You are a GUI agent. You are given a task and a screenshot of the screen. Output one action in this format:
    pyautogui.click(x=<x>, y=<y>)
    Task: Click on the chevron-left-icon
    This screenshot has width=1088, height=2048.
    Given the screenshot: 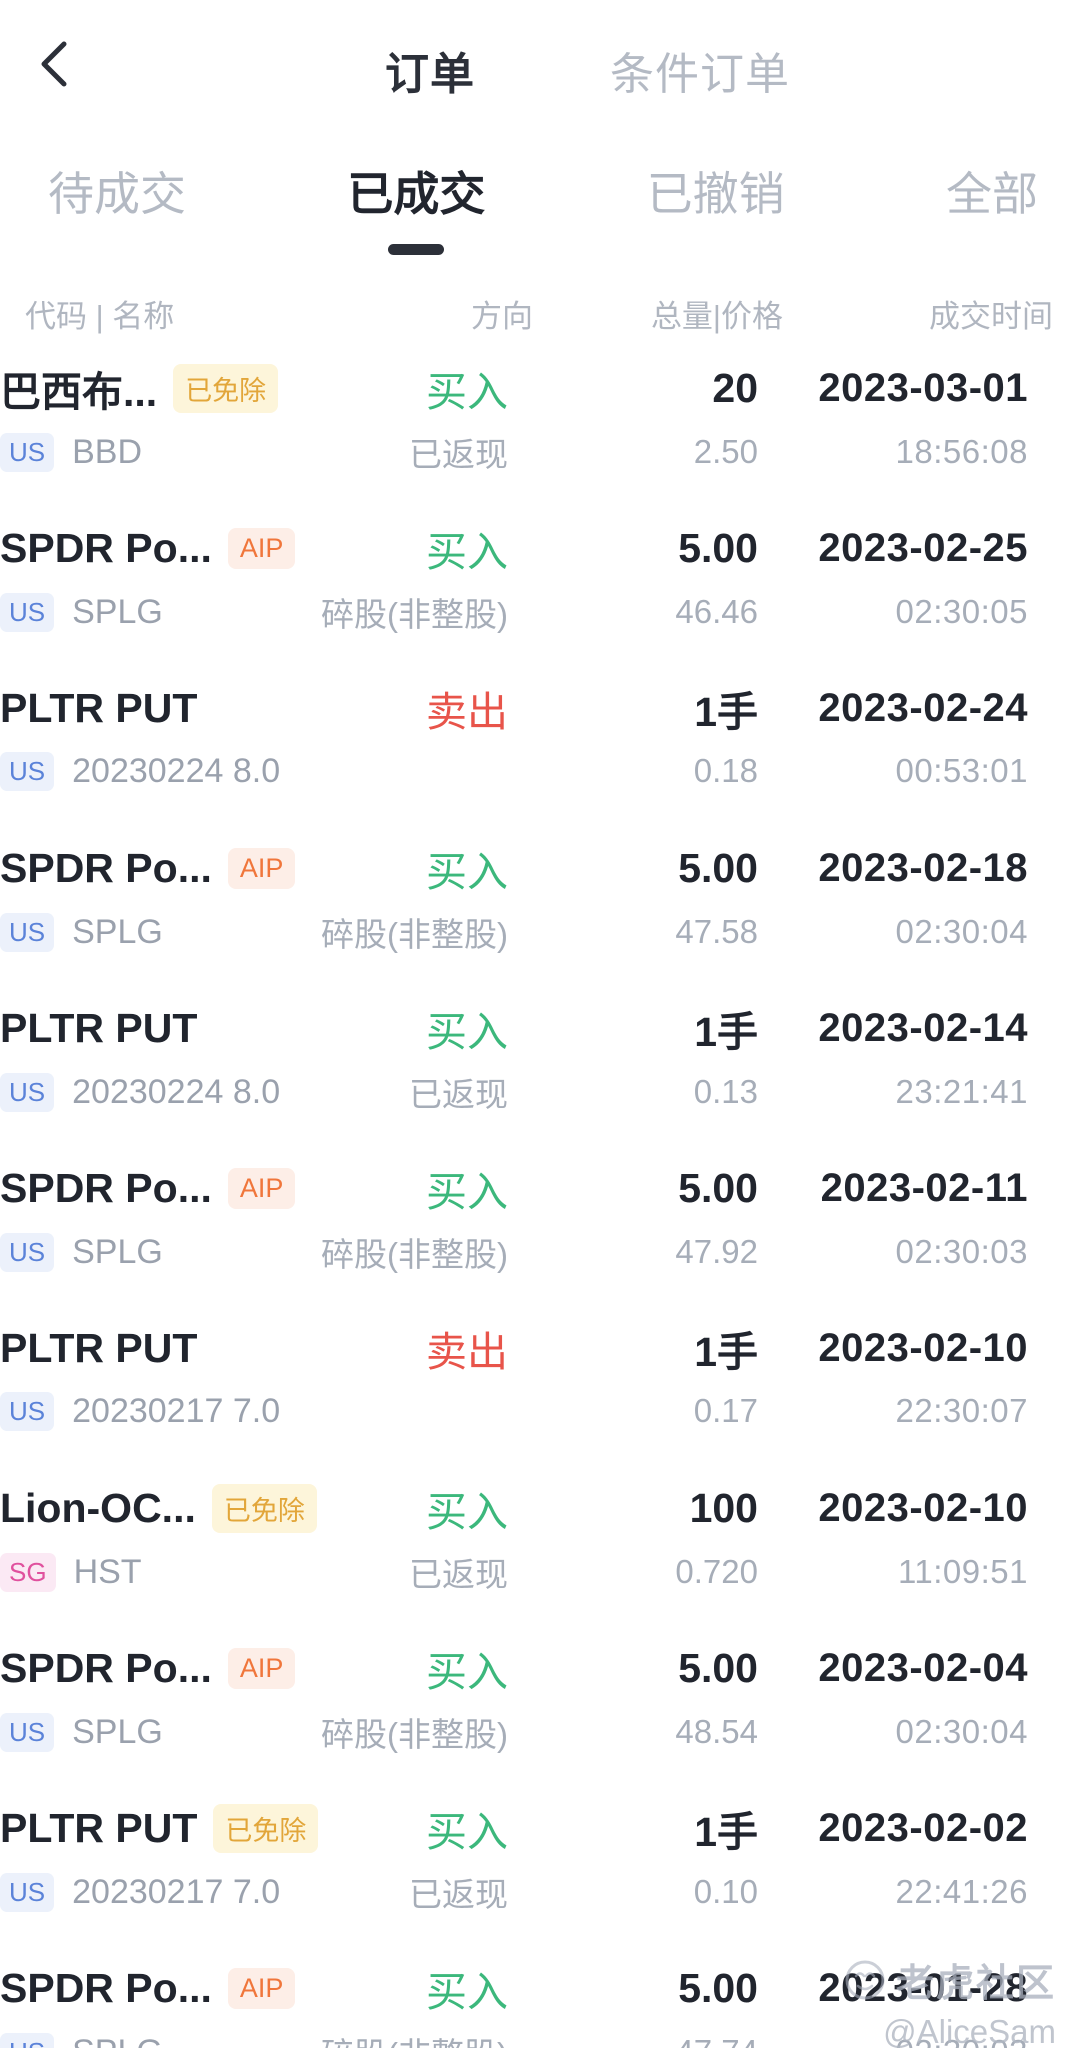 What is the action you would take?
    pyautogui.click(x=54, y=64)
    